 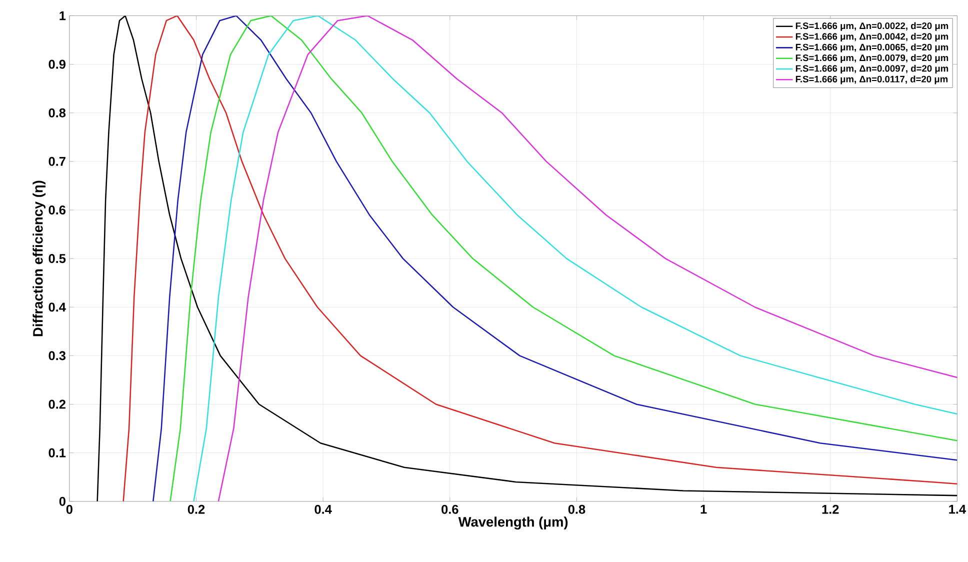 What do you see at coordinates (872, 26) in the screenshot?
I see `legend-label: F.S=1.666 μm, Δn=0.0022, d=20 μm` at bounding box center [872, 26].